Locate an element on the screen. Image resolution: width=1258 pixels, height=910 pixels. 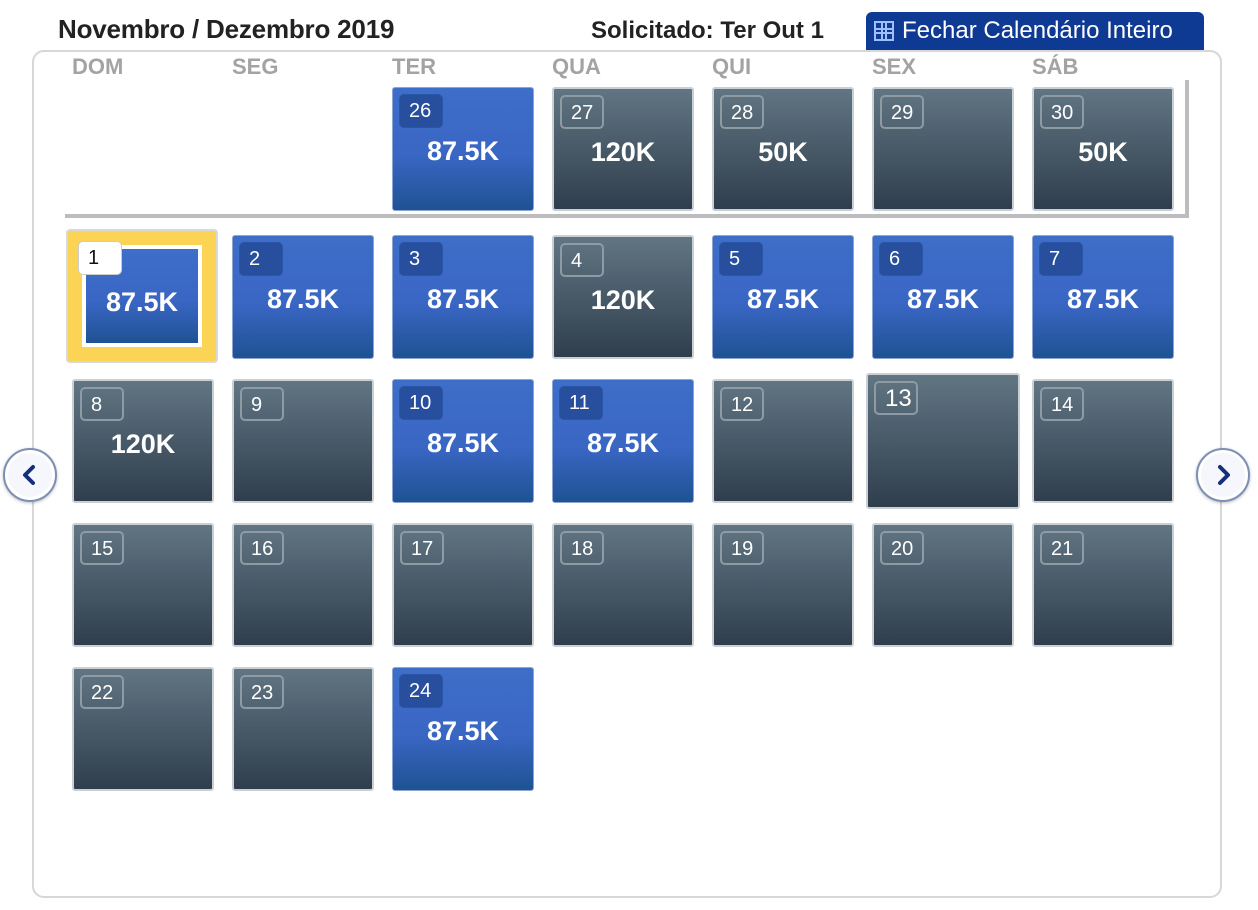
weekday-label: TER is located at coordinates (414, 66).